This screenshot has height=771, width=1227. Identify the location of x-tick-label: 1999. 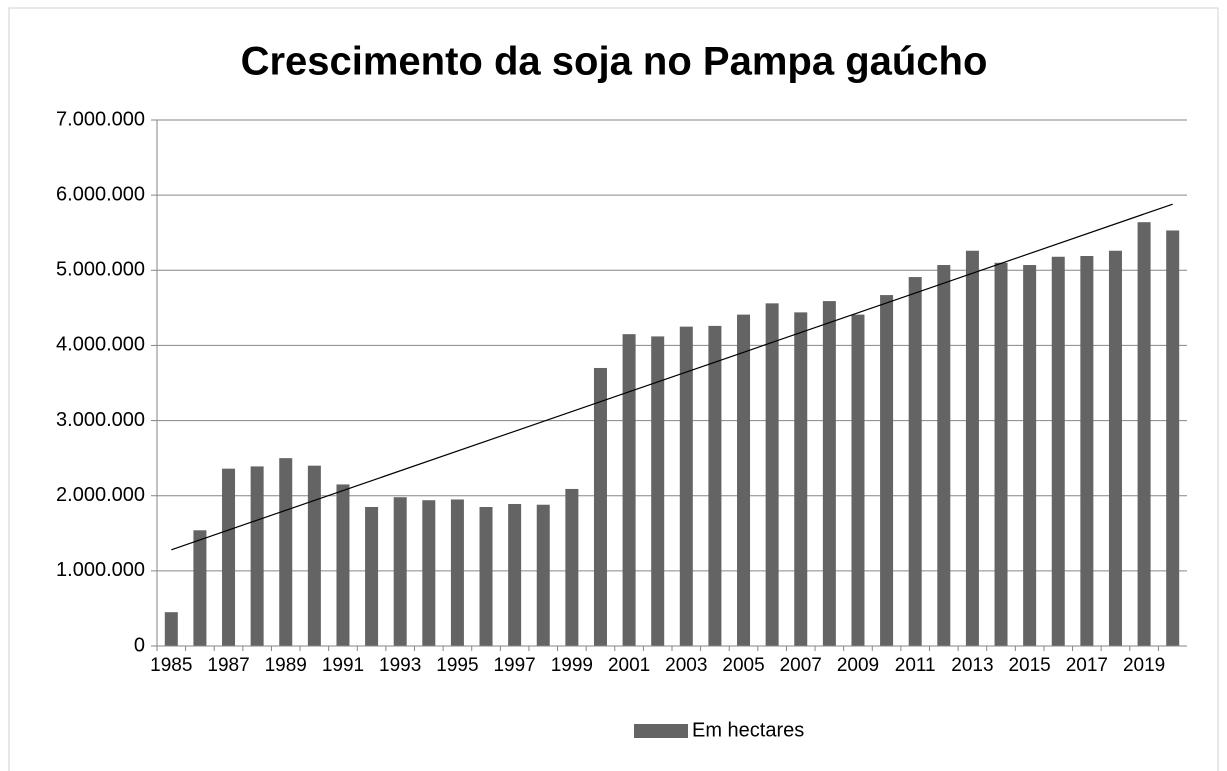
(572, 665).